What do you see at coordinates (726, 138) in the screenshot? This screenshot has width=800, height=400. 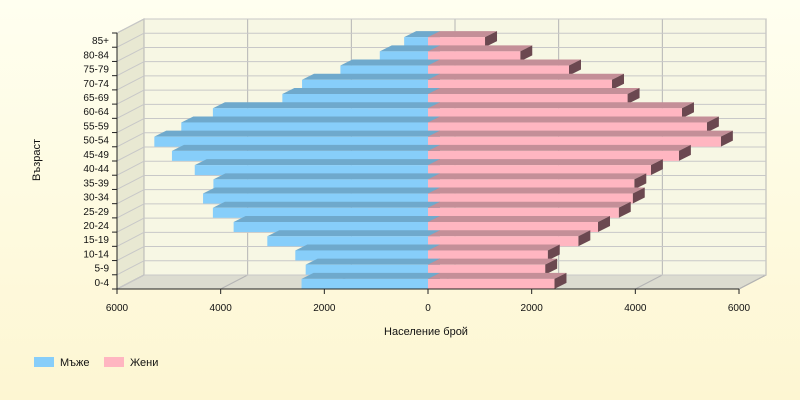 I see `bar-female-50-54-side` at bounding box center [726, 138].